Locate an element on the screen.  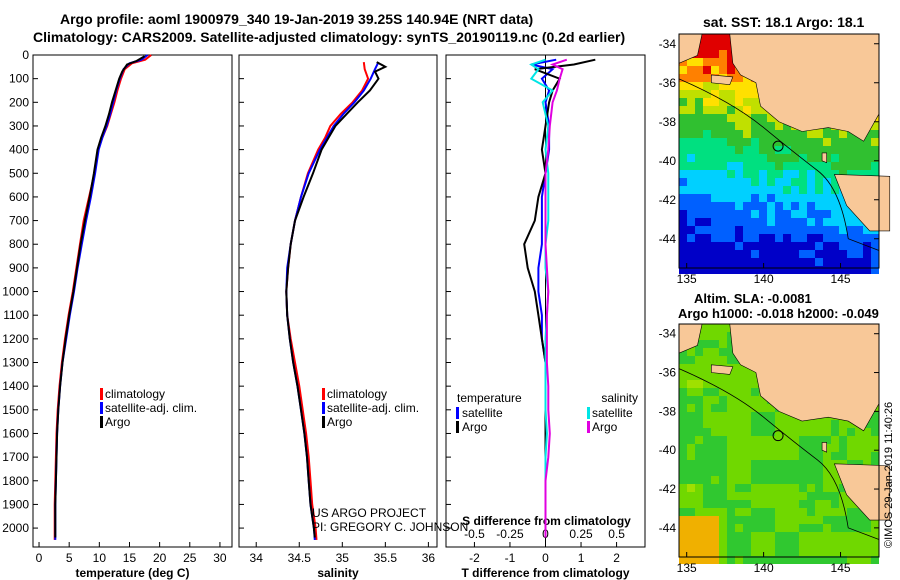
sal-series-line is located at coordinates (336, 299).